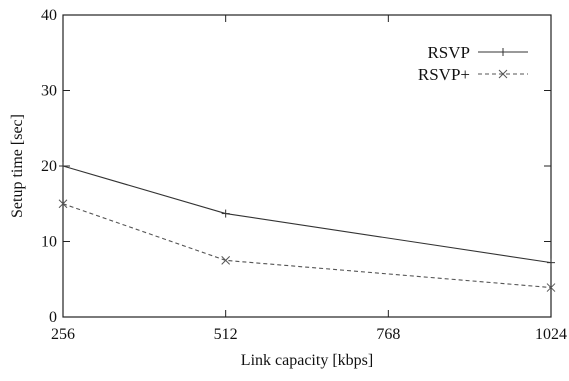  Describe the element at coordinates (388, 334) in the screenshot. I see `x-tick-label: 768` at that location.